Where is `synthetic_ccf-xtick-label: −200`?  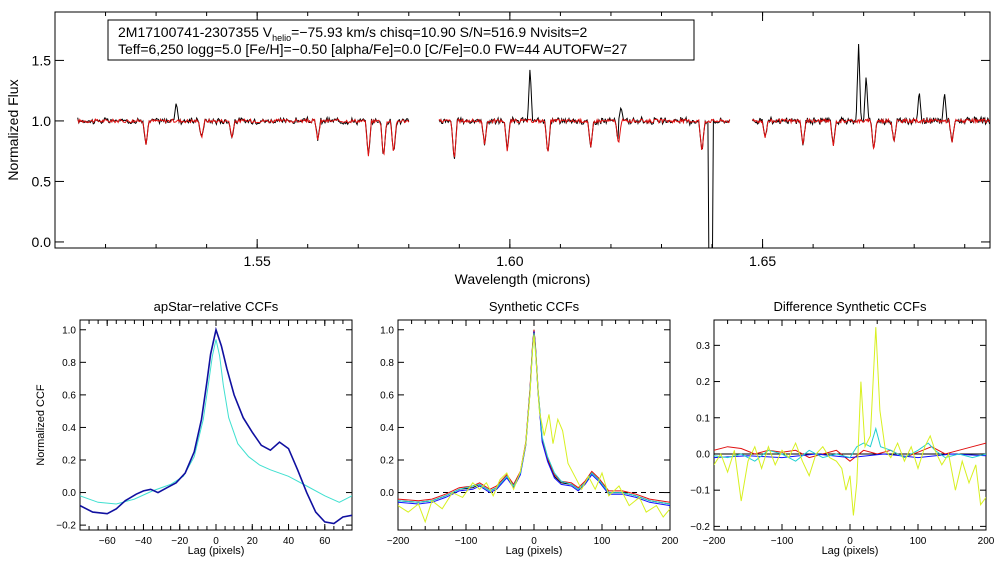 synthetic_ccf-xtick-label: −200 is located at coordinates (398, 541).